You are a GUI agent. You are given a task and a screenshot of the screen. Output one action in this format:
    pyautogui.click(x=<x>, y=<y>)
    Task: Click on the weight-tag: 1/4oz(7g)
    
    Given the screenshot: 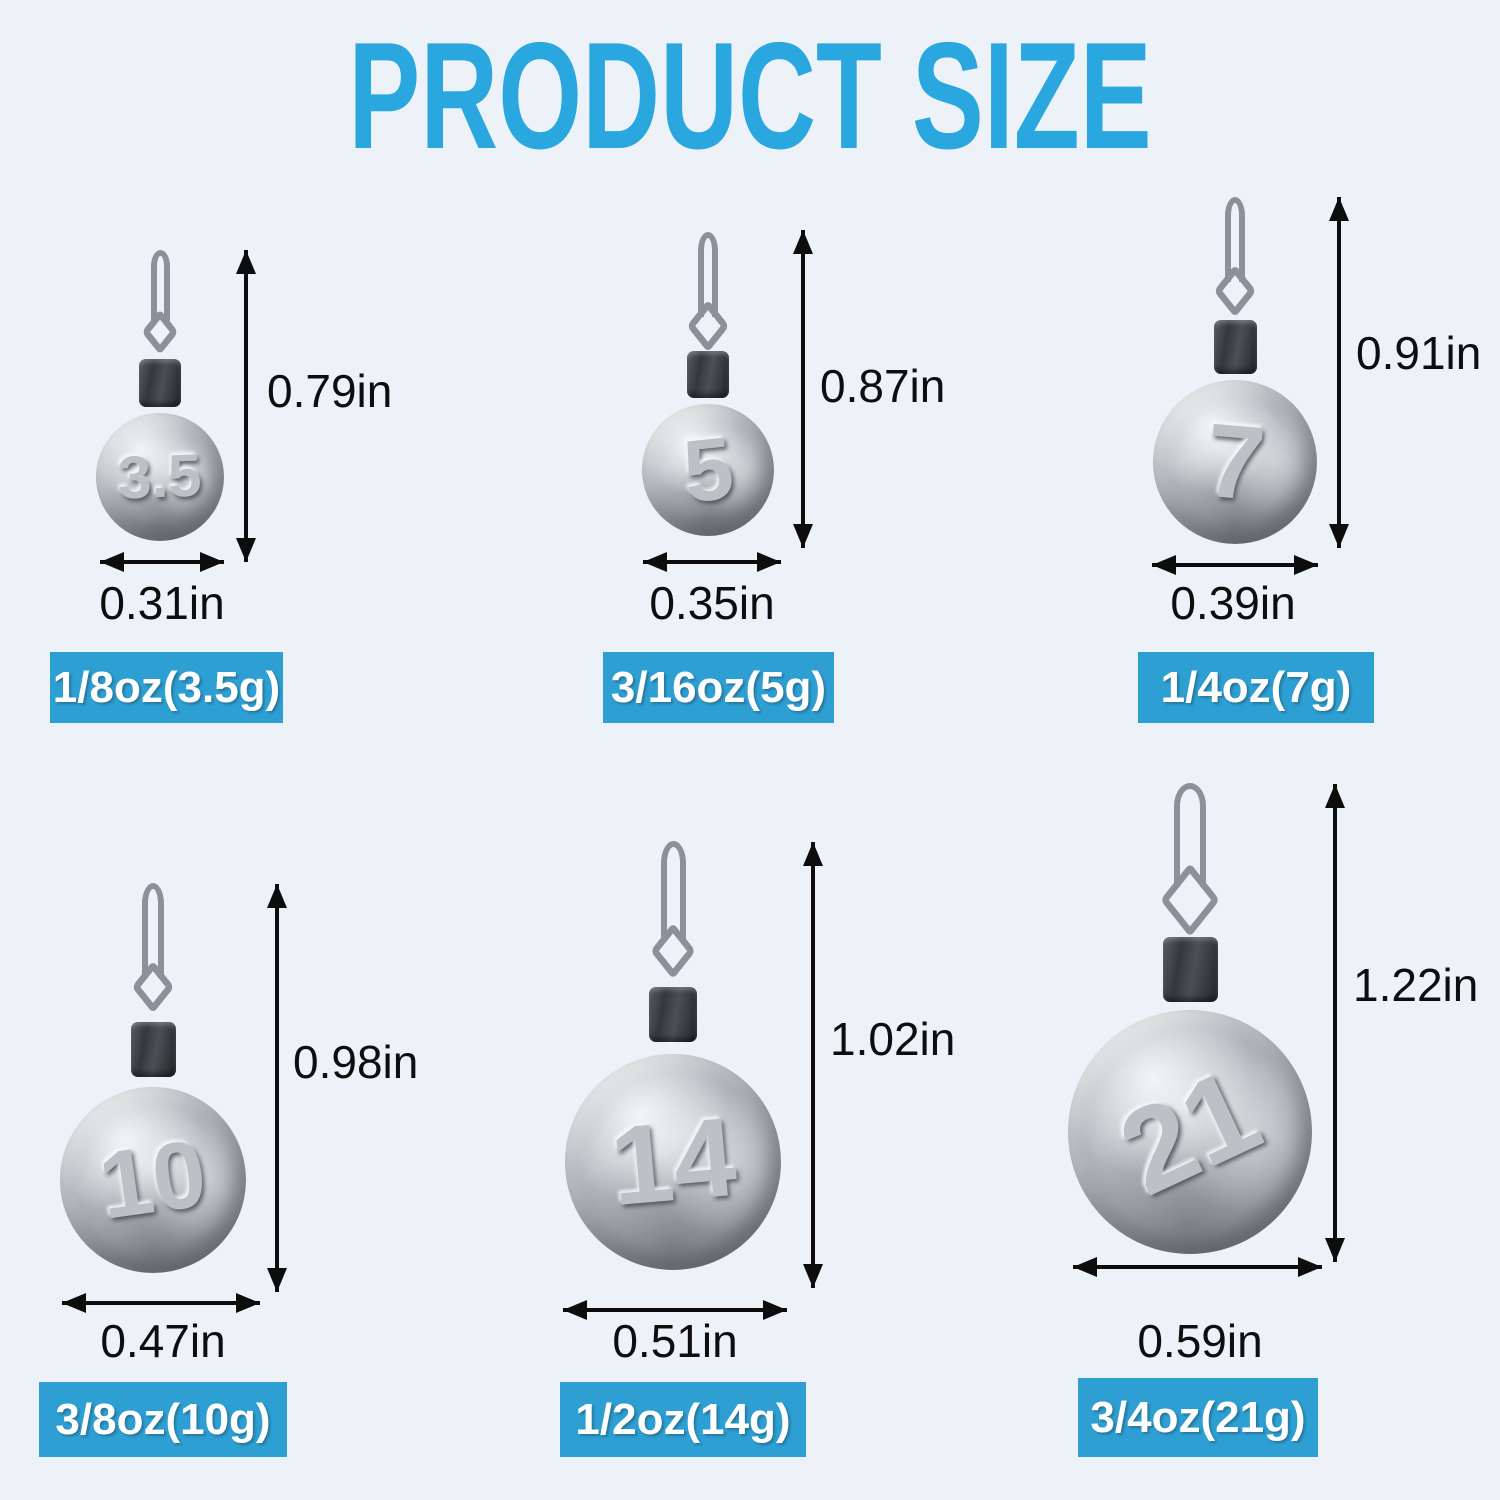 What is the action you would take?
    pyautogui.click(x=1256, y=687)
    